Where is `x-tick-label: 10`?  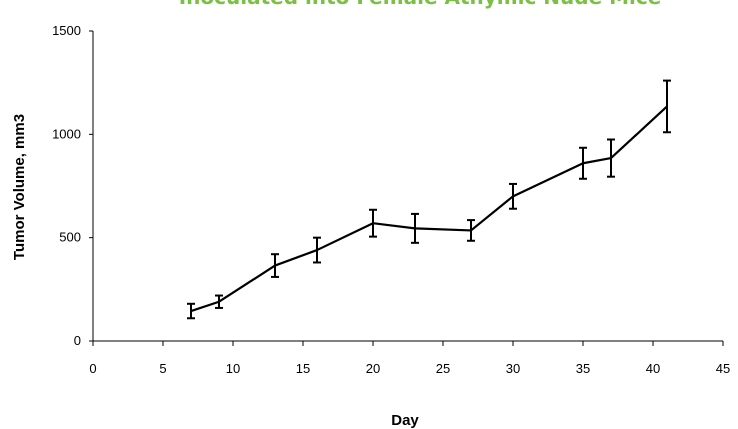
x-tick-label: 10 is located at coordinates (233, 368).